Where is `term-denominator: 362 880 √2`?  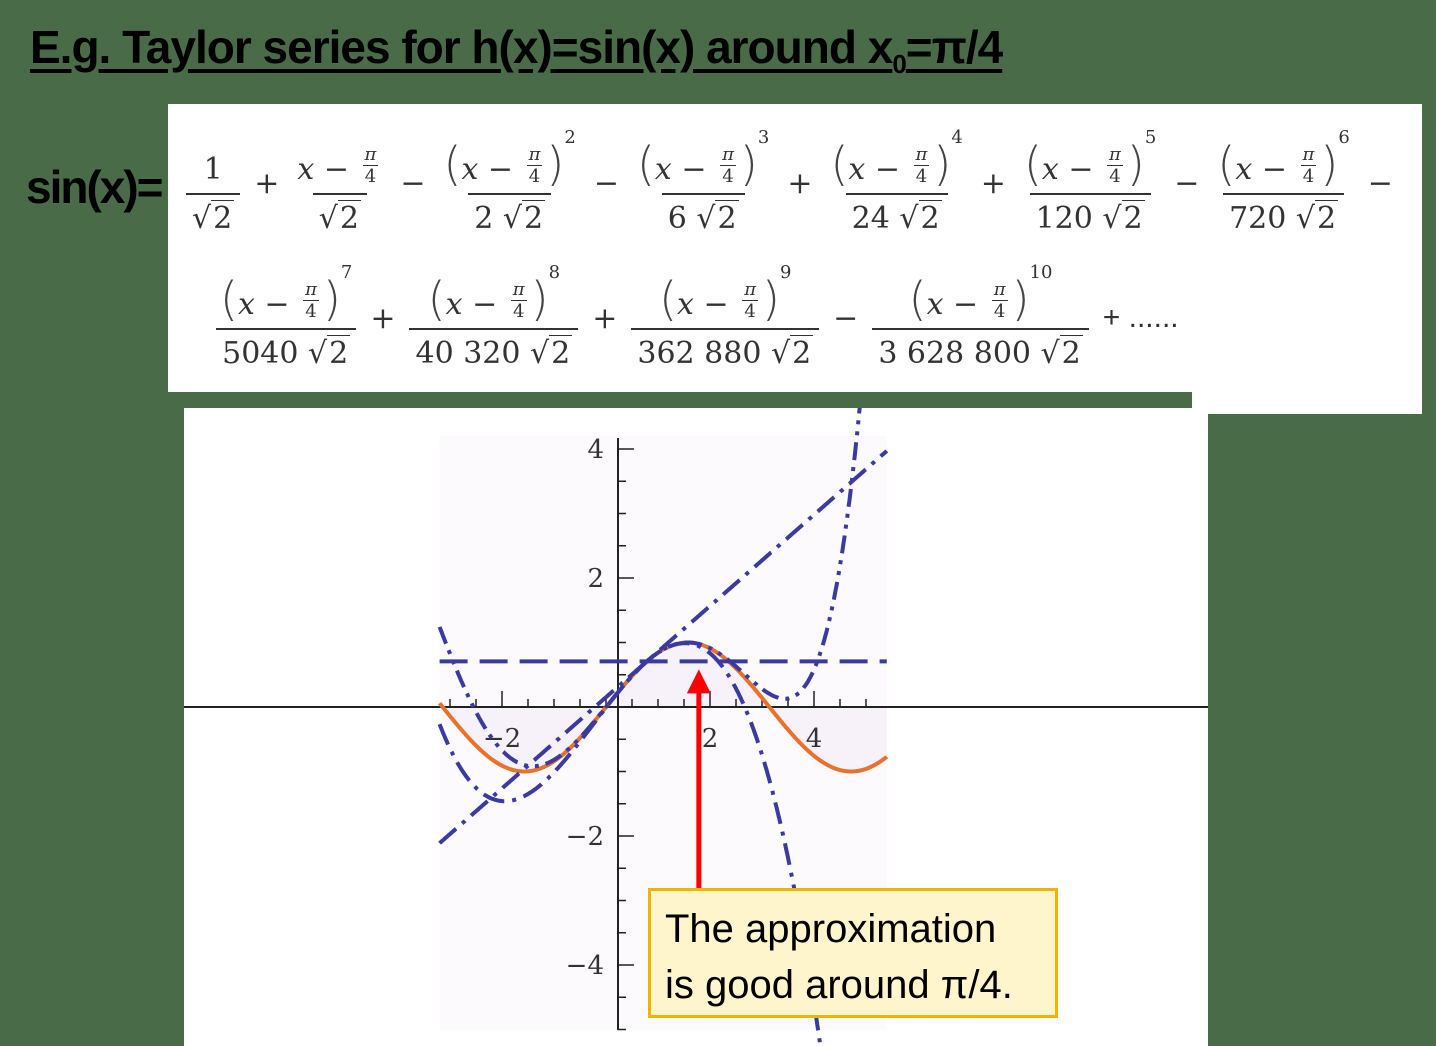 term-denominator: 362 880 √2 is located at coordinates (725, 349).